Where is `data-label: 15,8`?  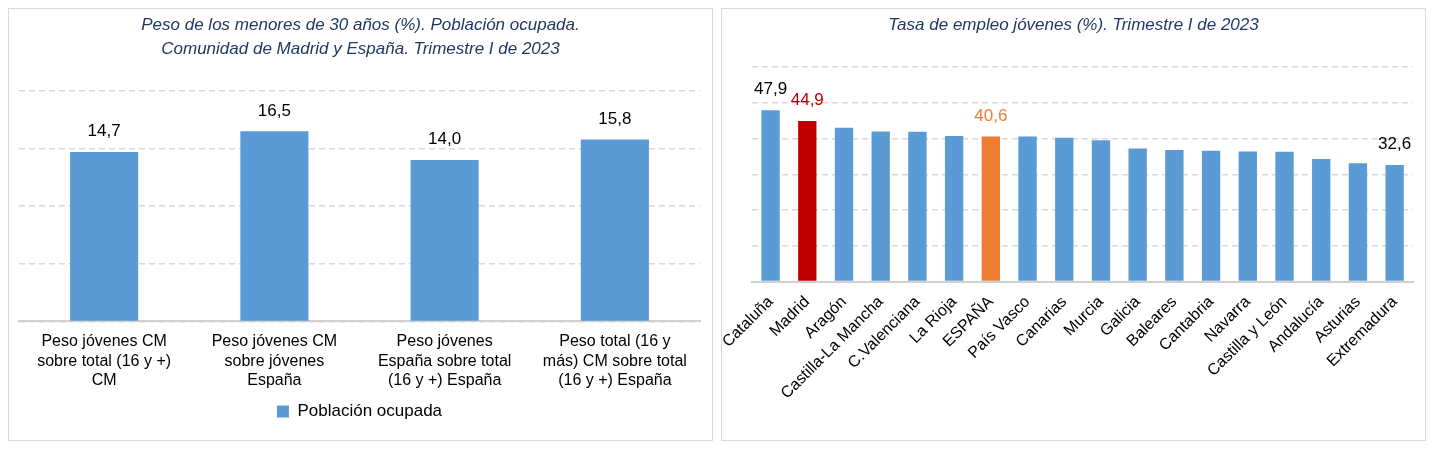 data-label: 15,8 is located at coordinates (615, 118).